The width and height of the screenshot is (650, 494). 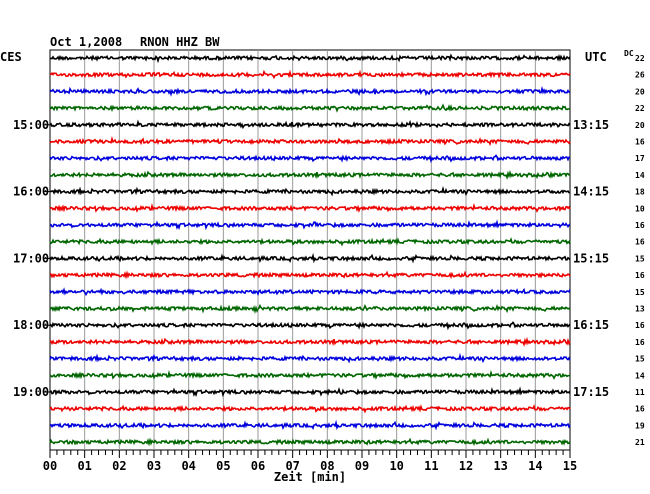 I want to click on dc-value: 21, so click(x=640, y=442).